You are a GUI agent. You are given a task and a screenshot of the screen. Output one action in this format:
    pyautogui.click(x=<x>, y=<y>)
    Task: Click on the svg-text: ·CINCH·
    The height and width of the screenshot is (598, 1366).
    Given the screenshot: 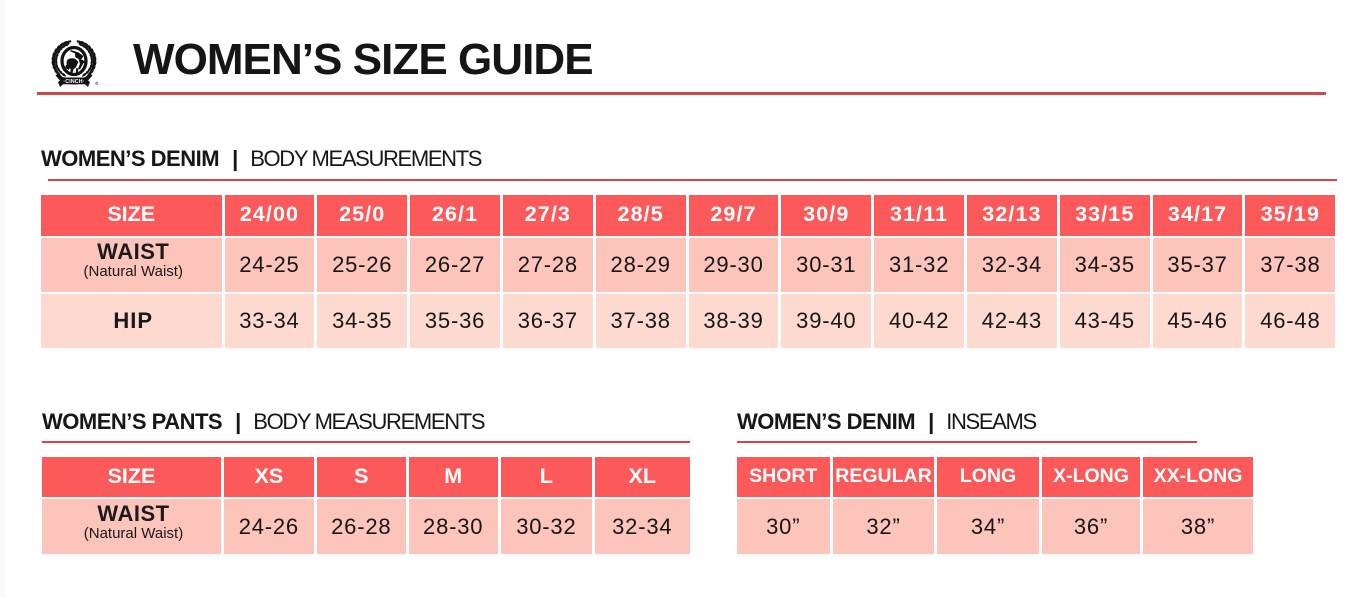 What is the action you would take?
    pyautogui.click(x=73, y=82)
    